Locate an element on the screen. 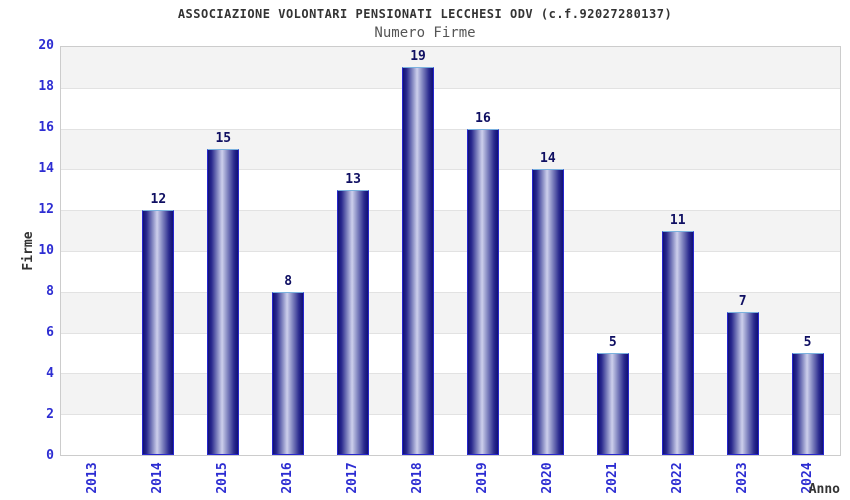  bar-value-label: 13 is located at coordinates (353, 179).